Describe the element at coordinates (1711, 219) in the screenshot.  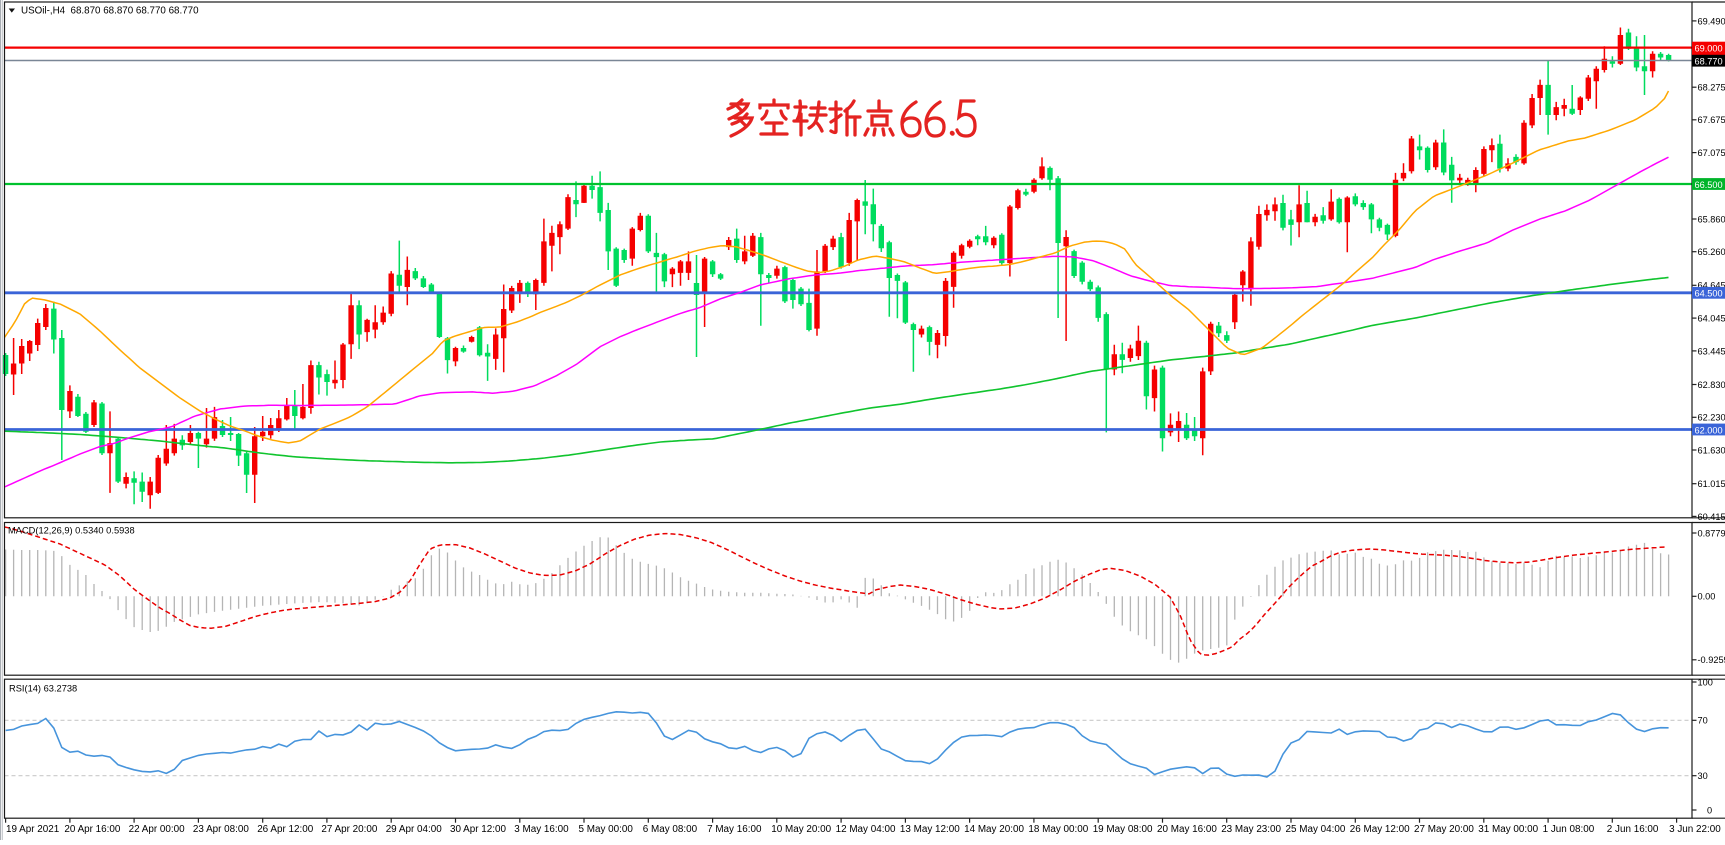
I see `svg-text: 65.860` at that location.